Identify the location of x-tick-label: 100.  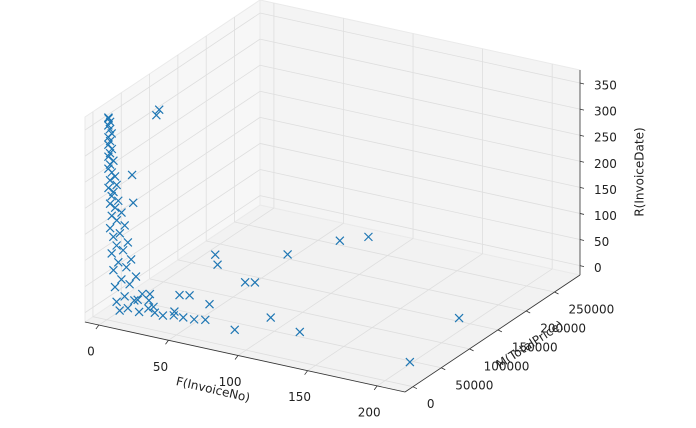
(230, 382).